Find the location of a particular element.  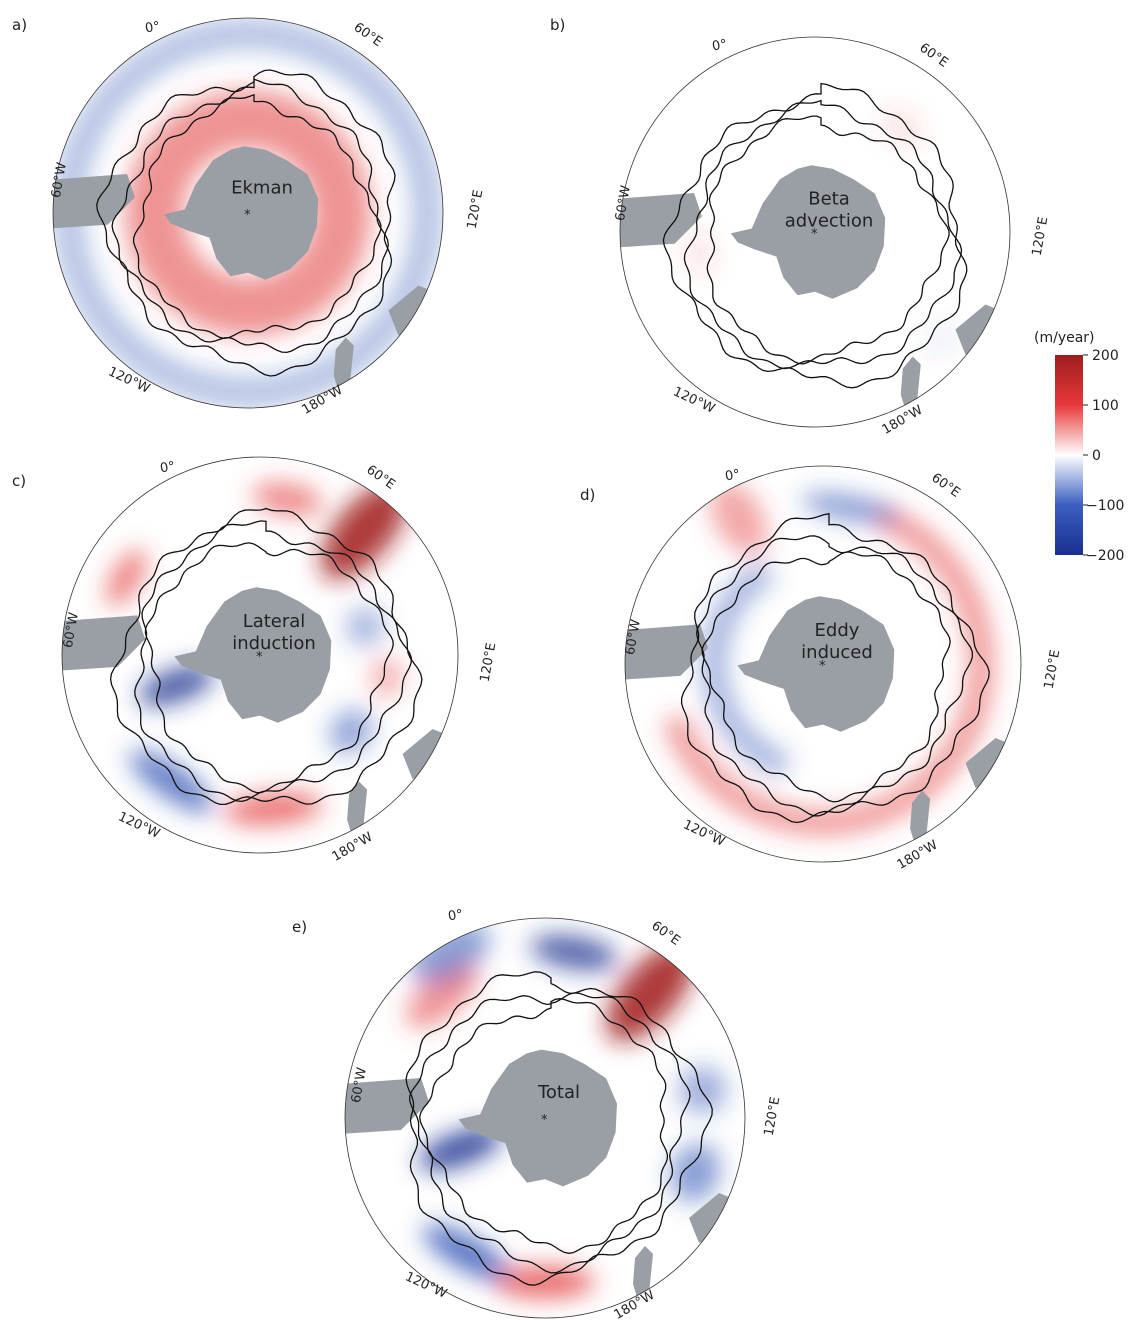

colorbar-gradient is located at coordinates (1069, 455).